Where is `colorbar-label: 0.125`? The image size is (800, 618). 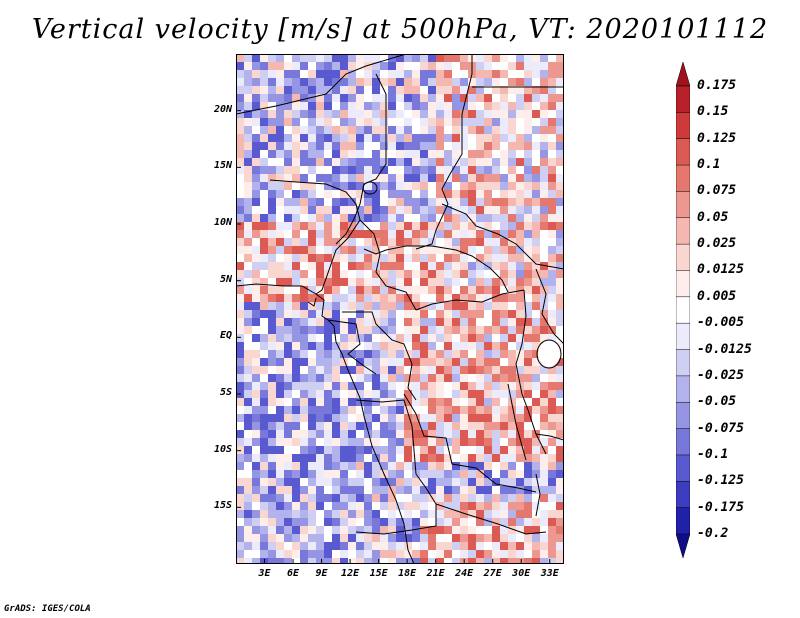 colorbar-label: 0.125 is located at coordinates (717, 138).